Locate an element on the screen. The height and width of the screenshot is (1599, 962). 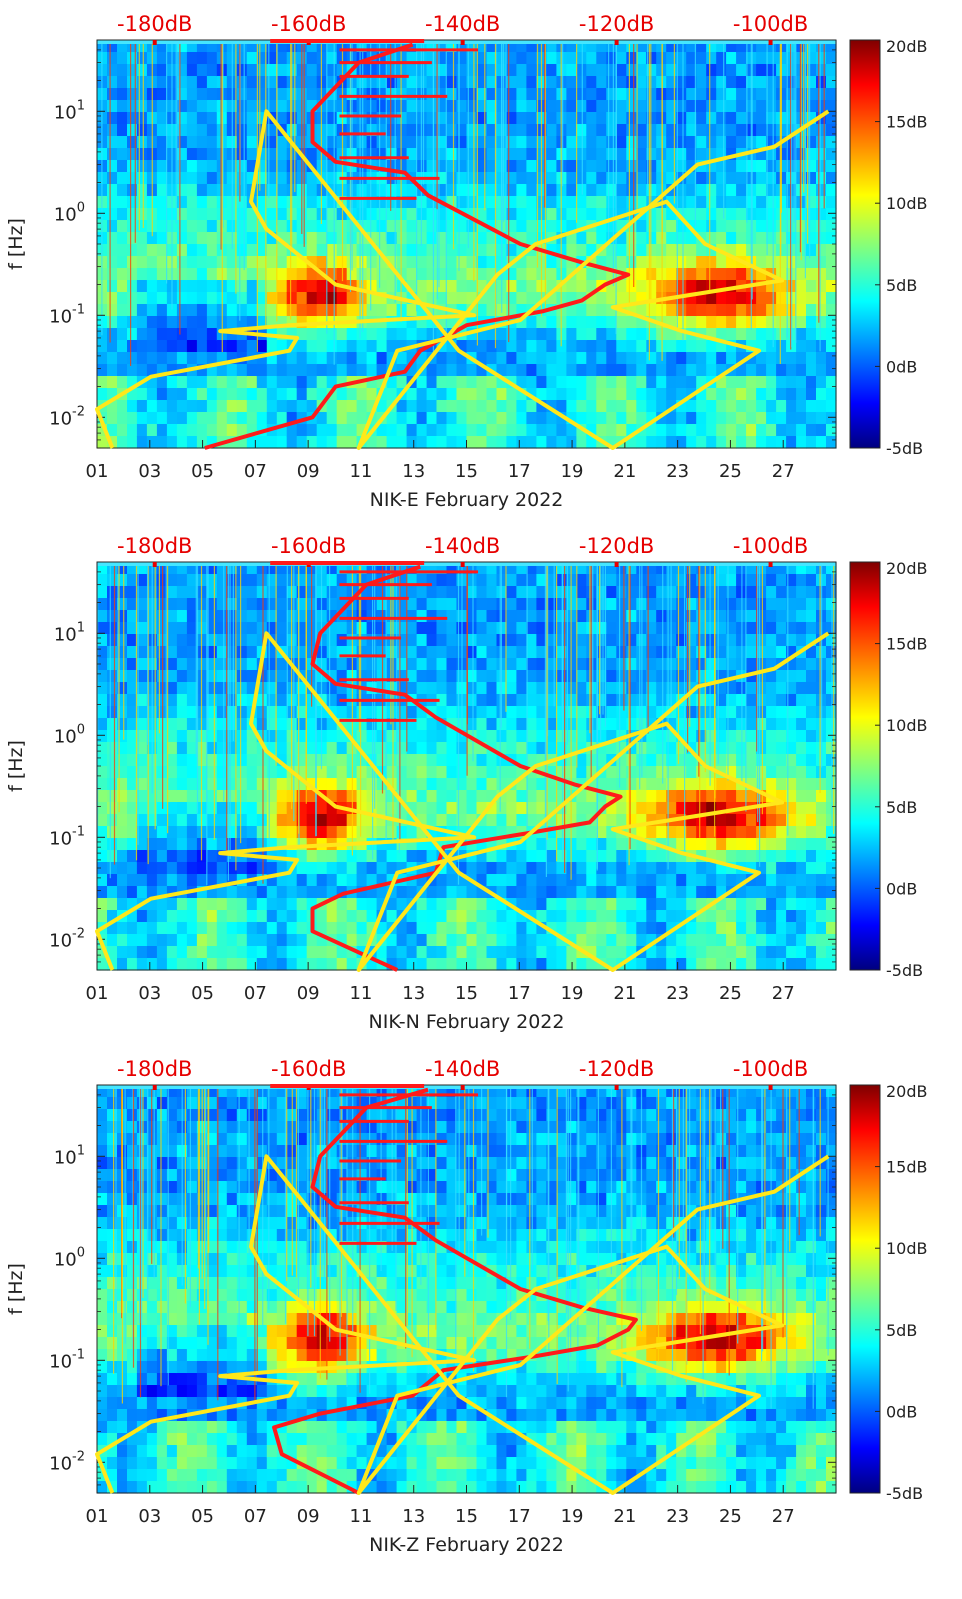
x-tick-label: 05 is located at coordinates (202, 1516).